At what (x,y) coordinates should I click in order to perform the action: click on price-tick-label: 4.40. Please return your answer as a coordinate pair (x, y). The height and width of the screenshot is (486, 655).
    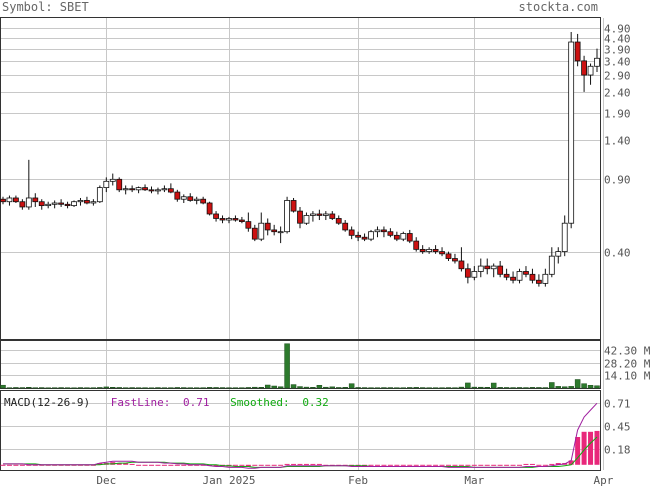
    Looking at the image, I should click on (617, 39).